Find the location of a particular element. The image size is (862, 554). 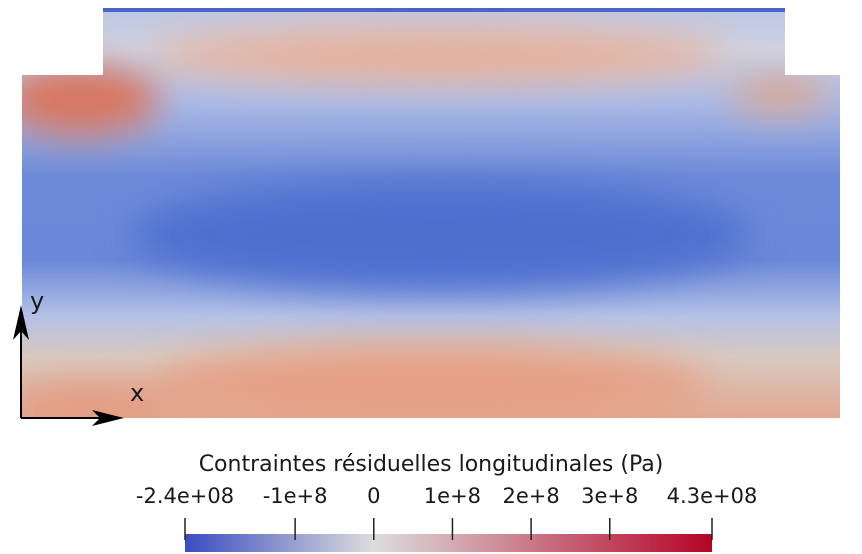

tick-label: 3e+8 is located at coordinates (609, 496).